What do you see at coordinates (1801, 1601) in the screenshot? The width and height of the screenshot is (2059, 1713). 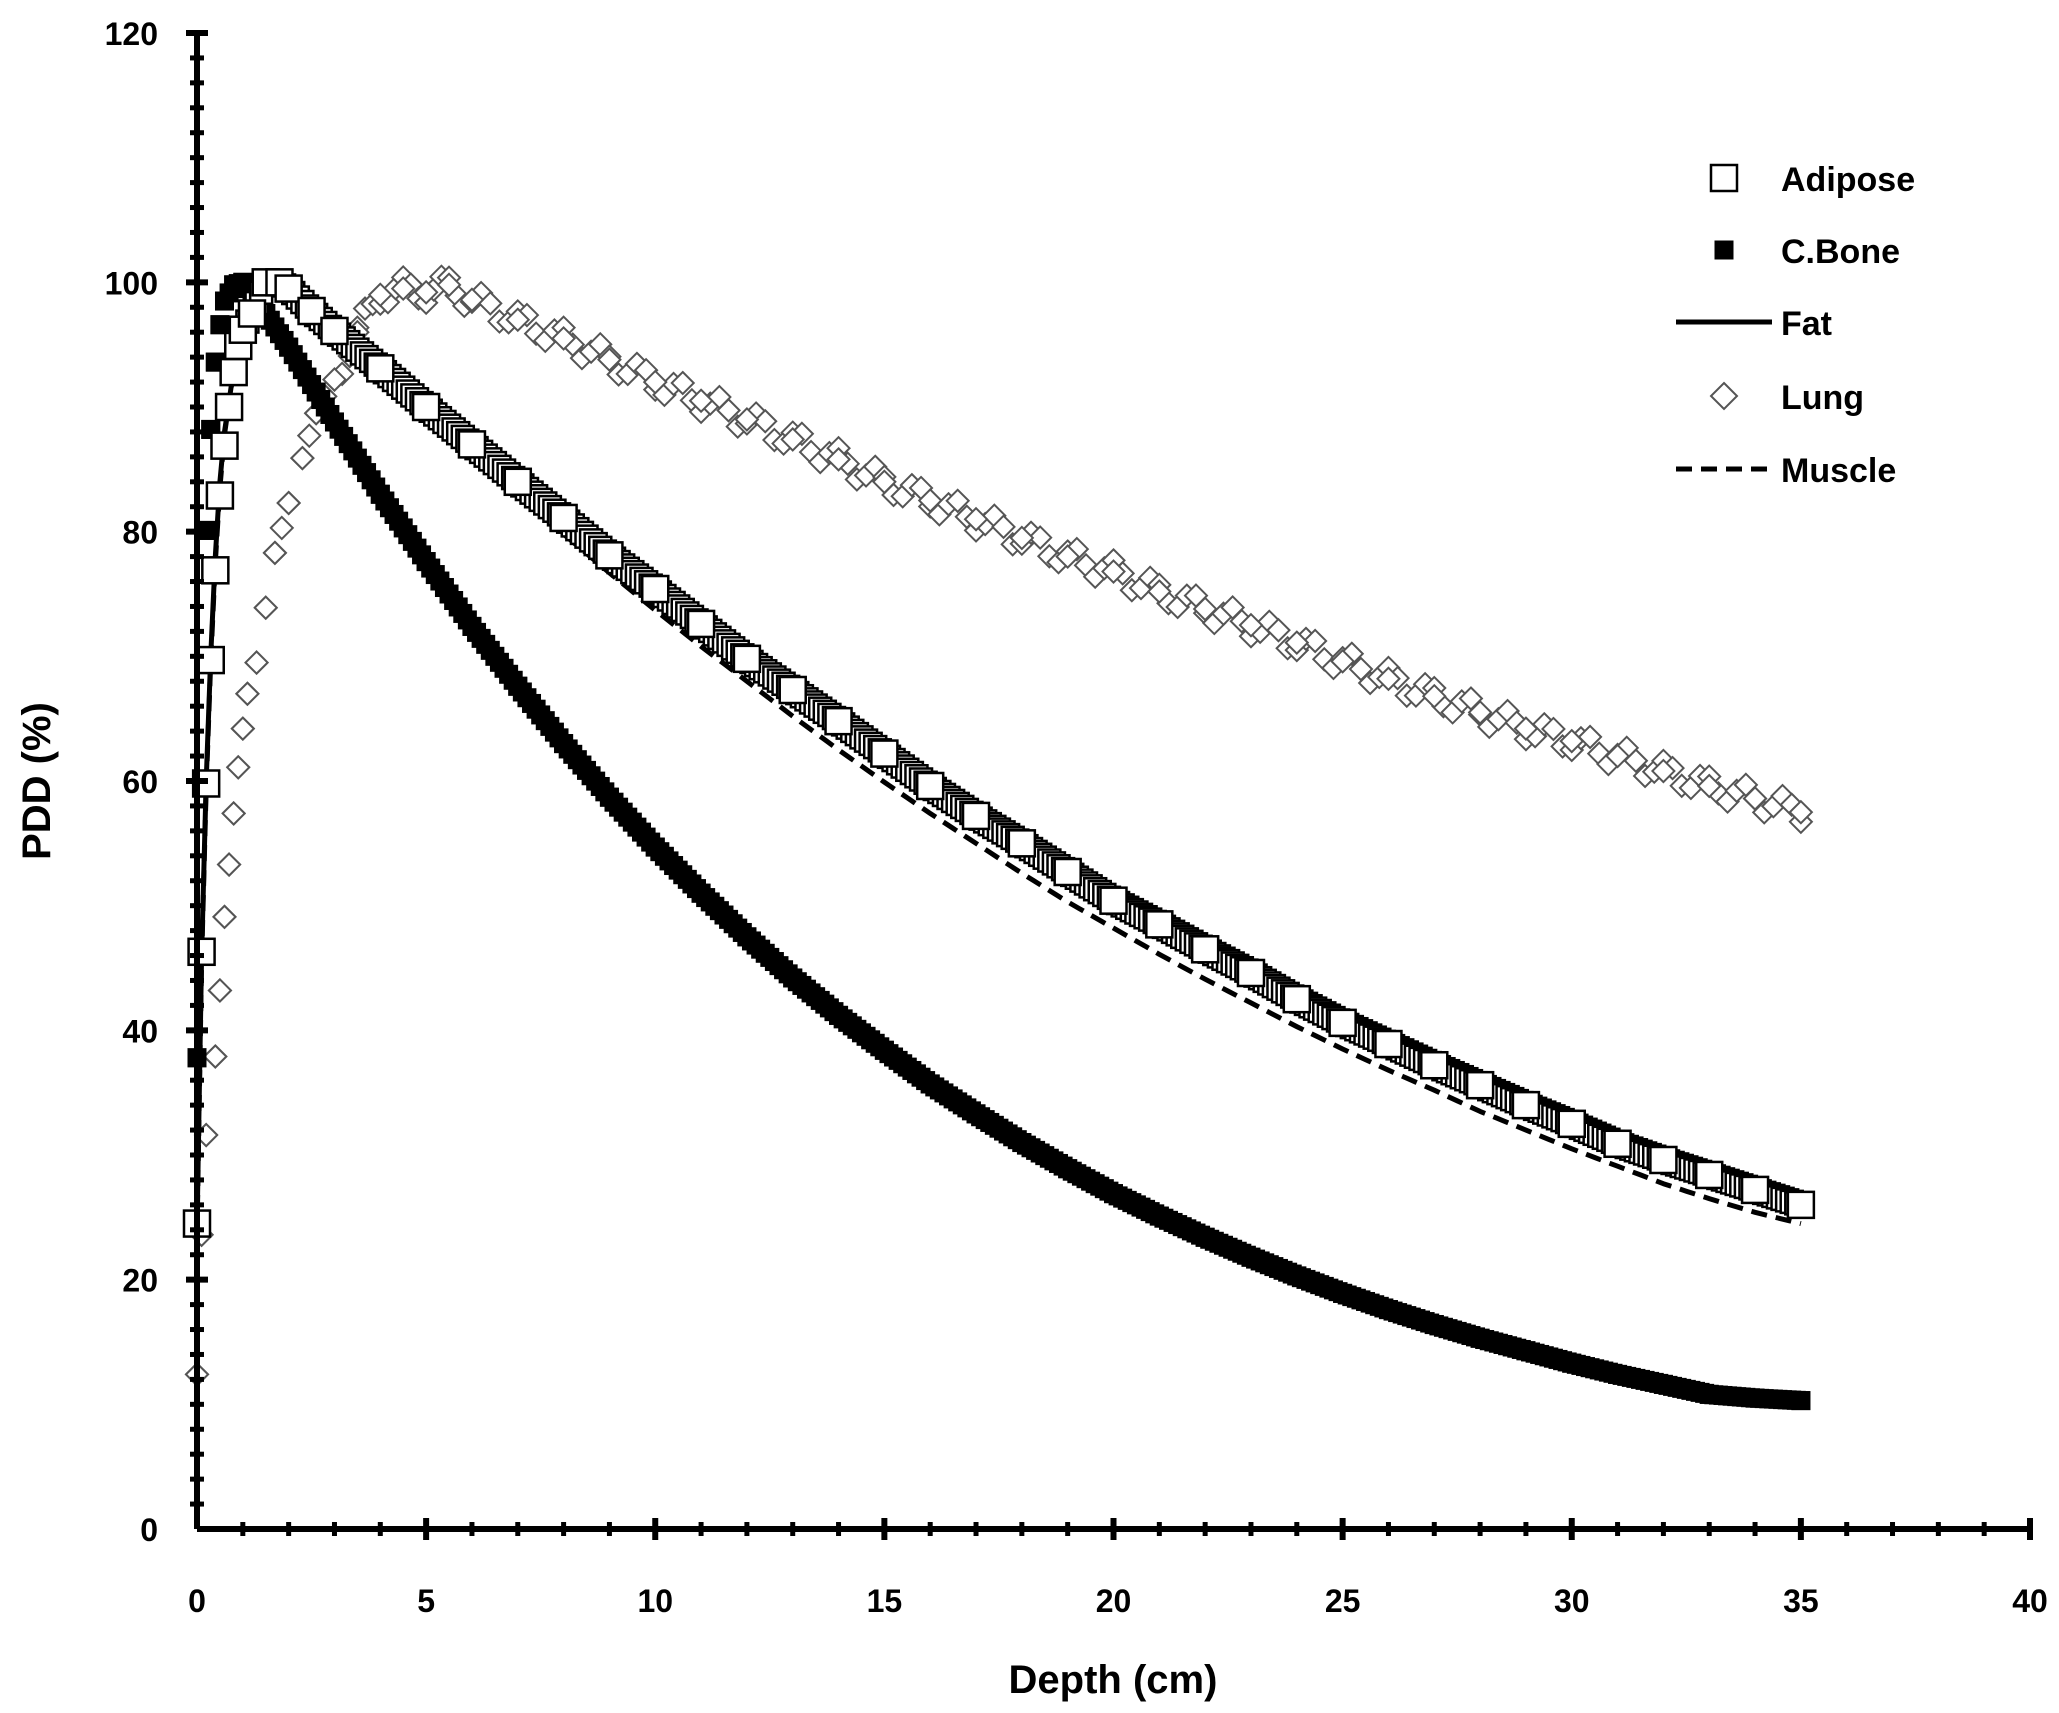 I see `x-tick-label: 35` at bounding box center [1801, 1601].